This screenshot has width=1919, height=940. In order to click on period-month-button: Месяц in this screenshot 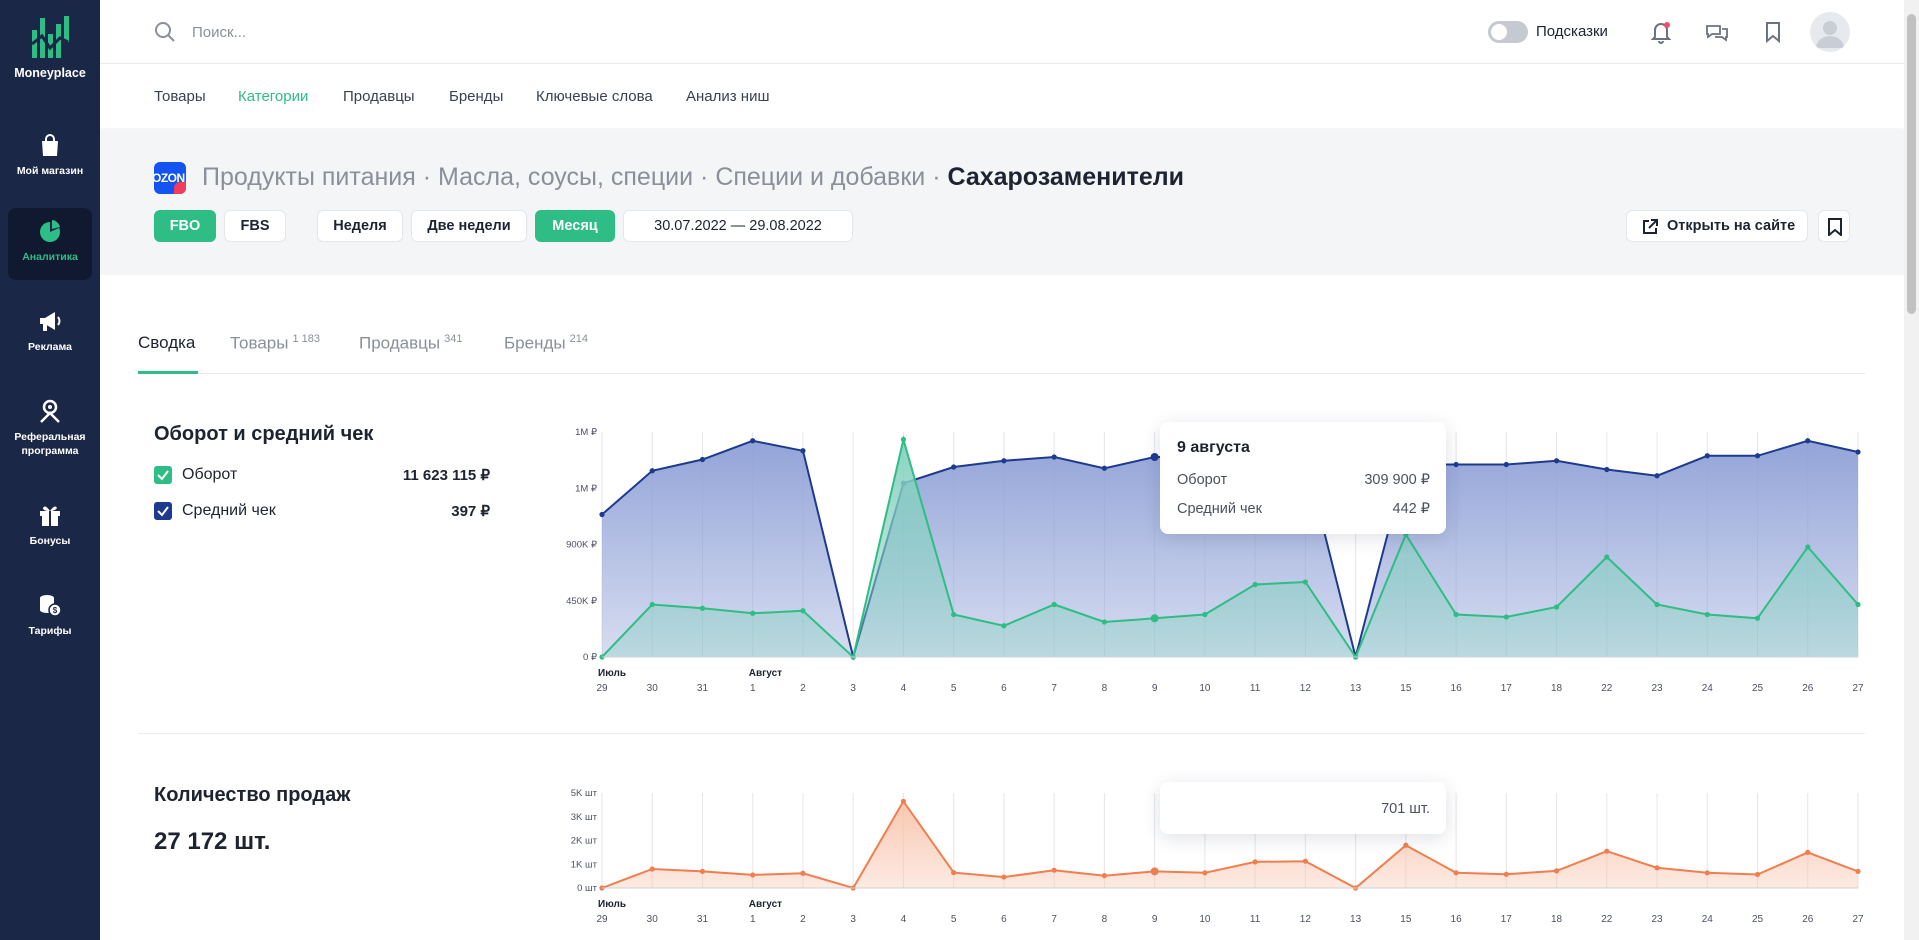, I will do `click(575, 226)`.